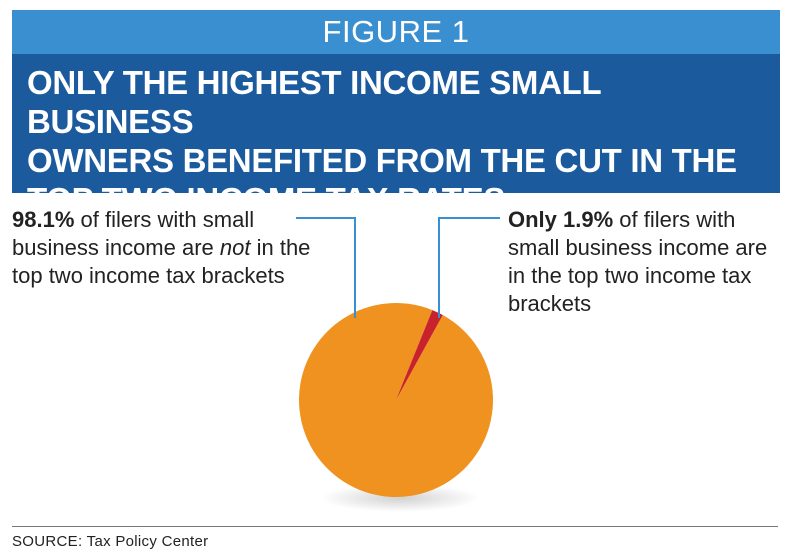  Describe the element at coordinates (110, 541) in the screenshot. I see `source-note: SOURCE: Tax Policy Center` at that location.